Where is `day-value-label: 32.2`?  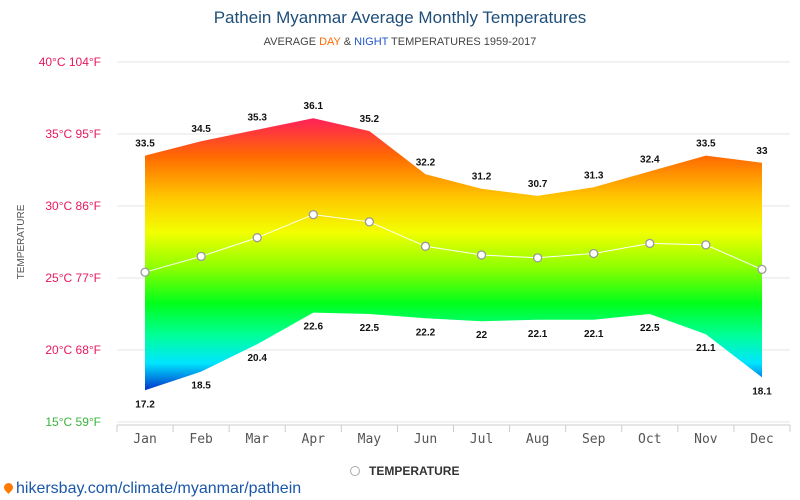
day-value-label: 32.2 is located at coordinates (426, 162).